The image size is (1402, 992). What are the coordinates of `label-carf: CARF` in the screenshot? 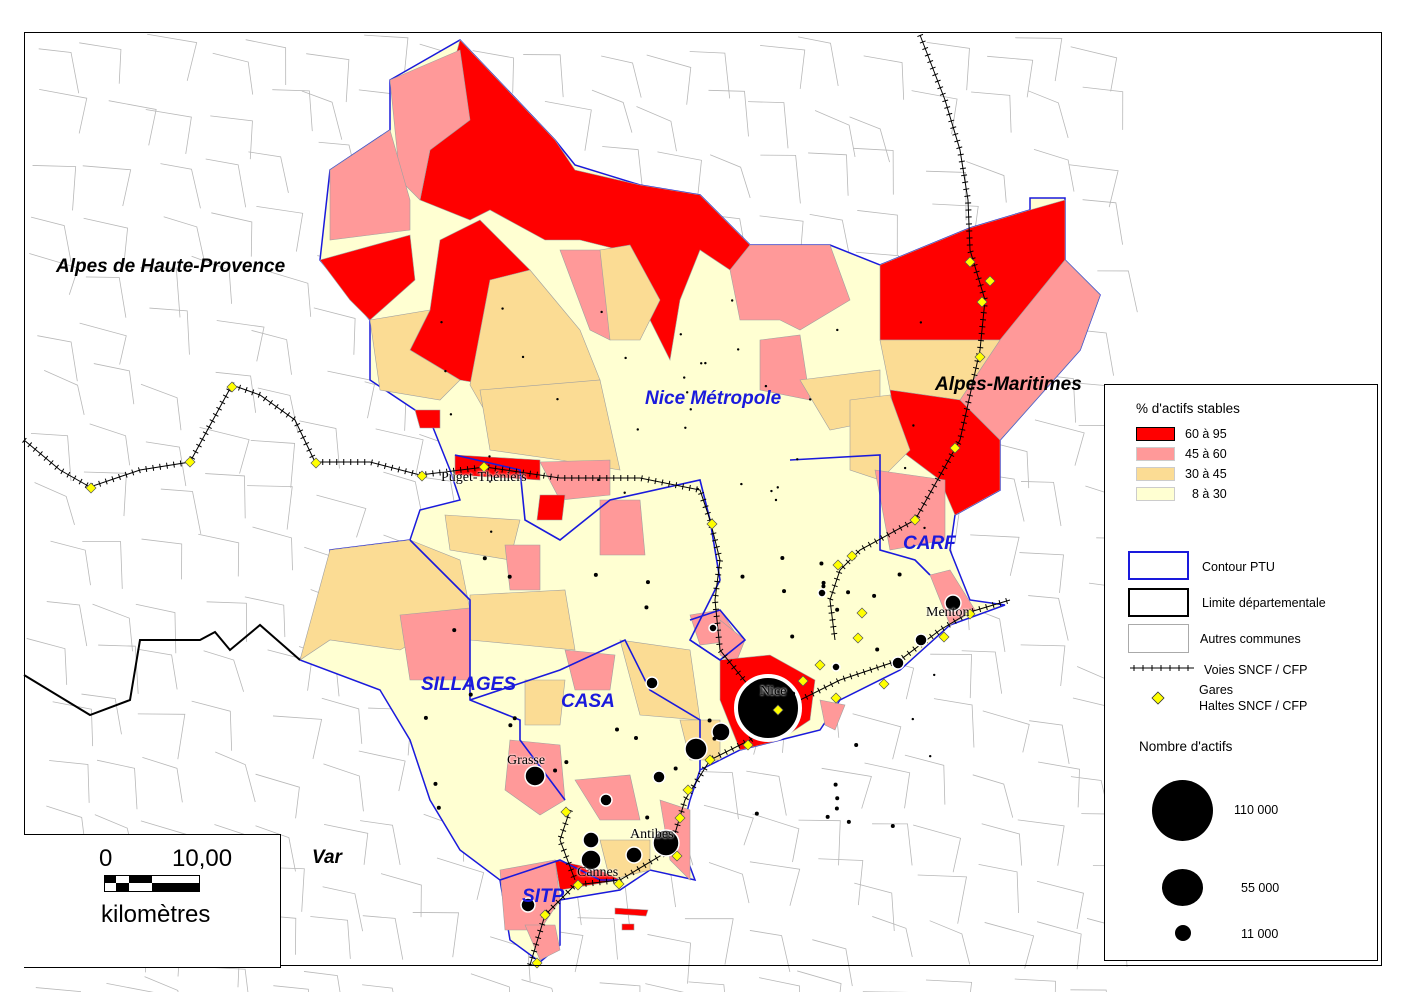 It's located at (929, 543).